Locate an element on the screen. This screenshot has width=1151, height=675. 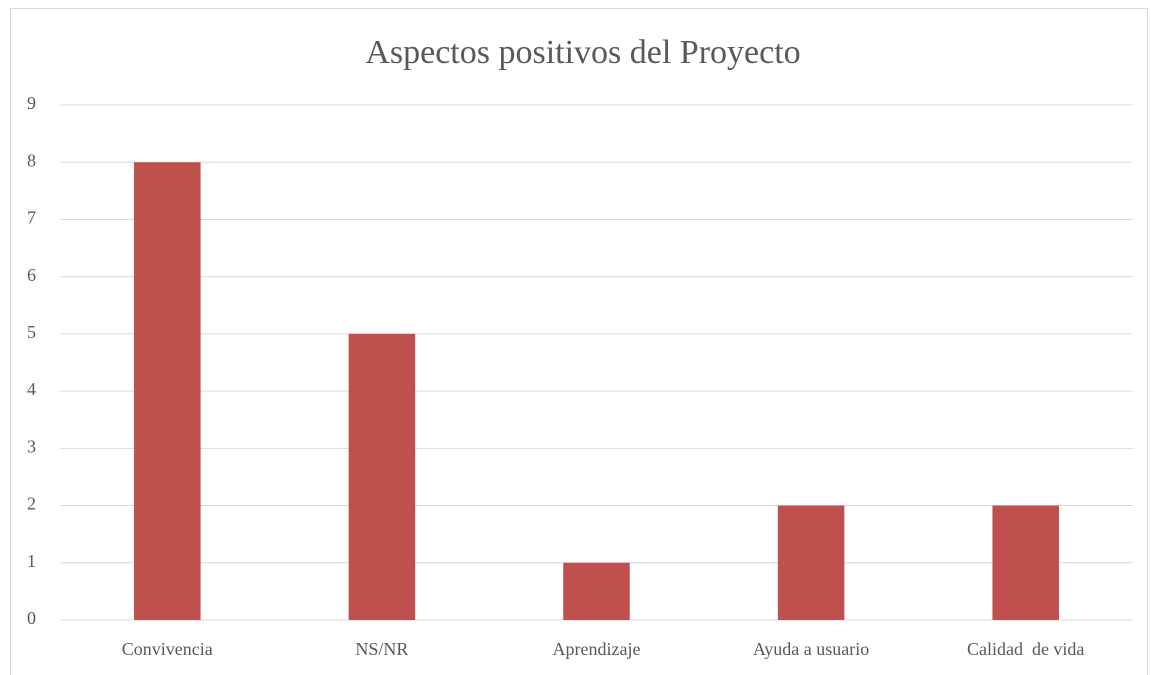
x-tick-label: NS/NR is located at coordinates (381, 649).